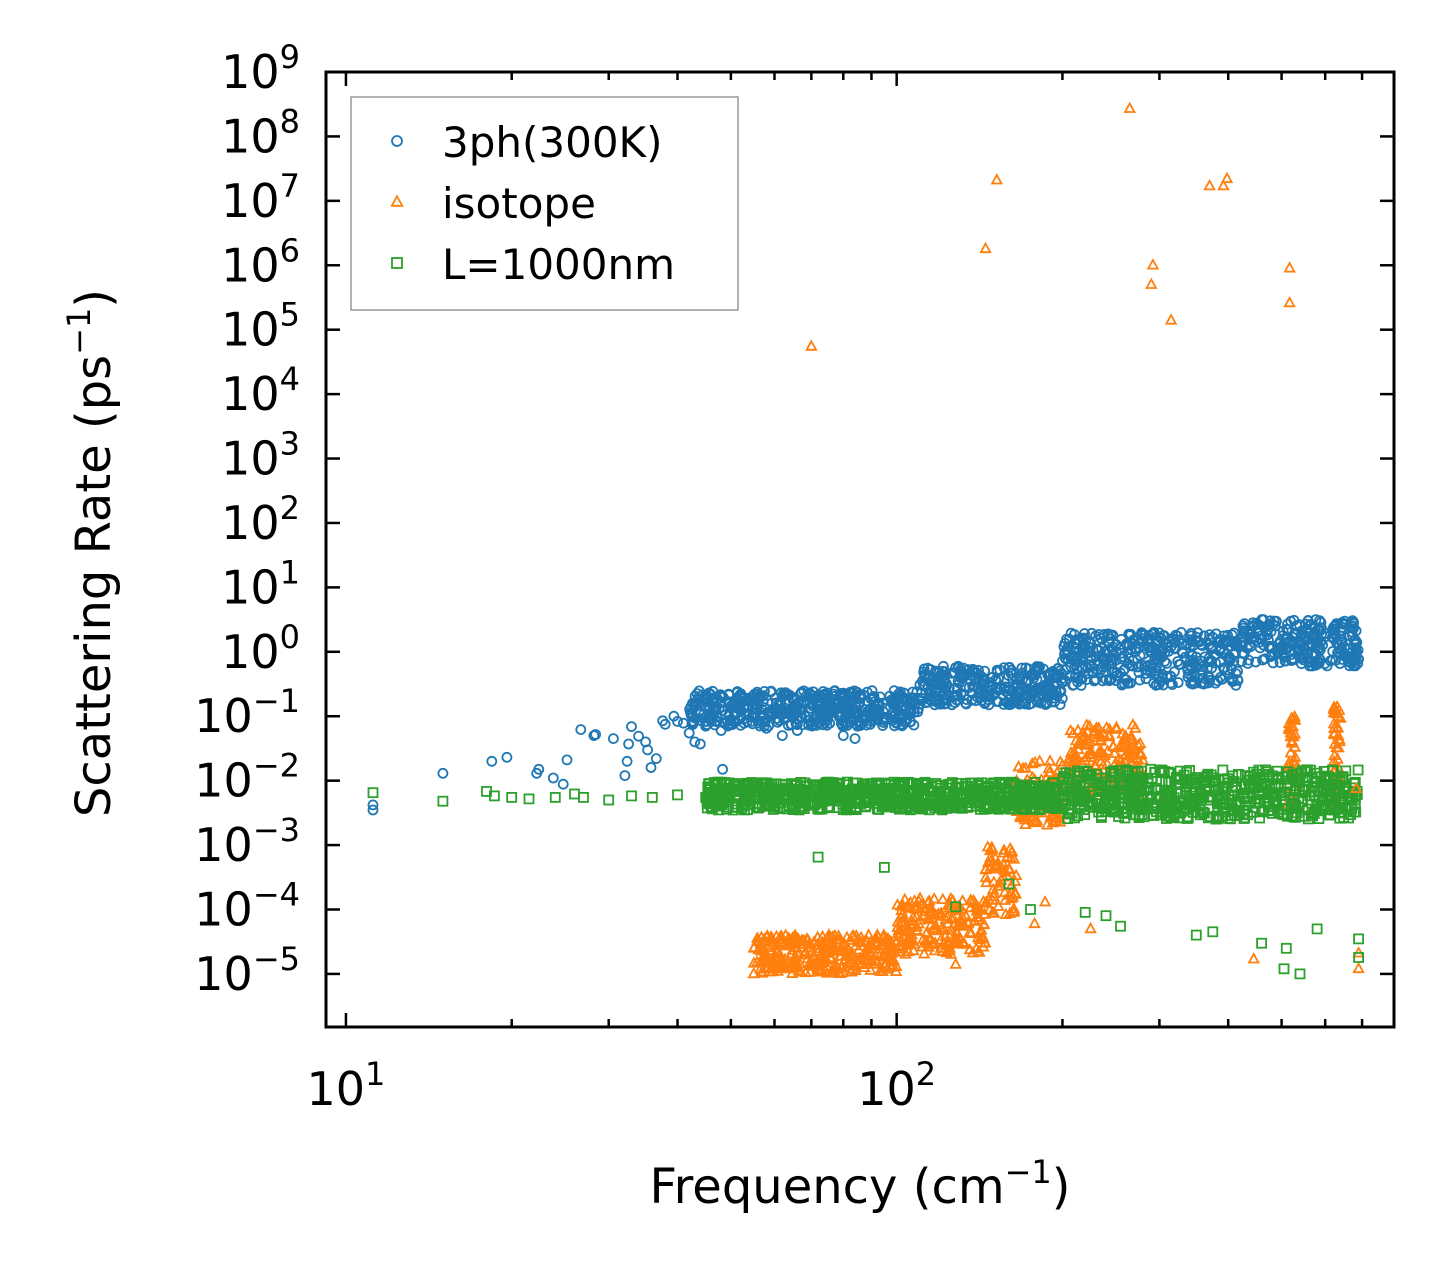 This screenshot has height=1278, width=1455. Describe the element at coordinates (991, 685) in the screenshot. I see `3ph-300k-band-1` at that location.